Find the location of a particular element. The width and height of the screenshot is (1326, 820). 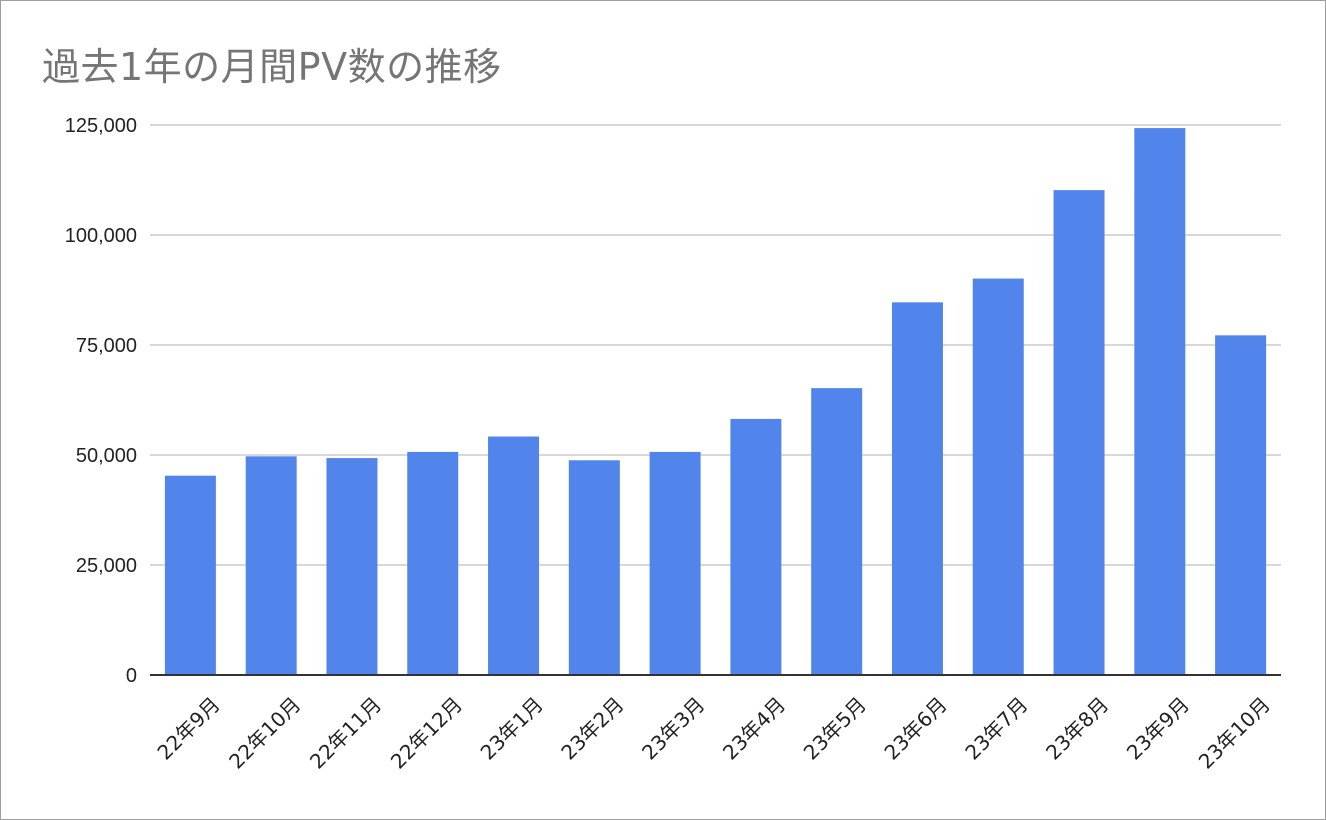

x-tick-label: 22年11月 is located at coordinates (345, 732).